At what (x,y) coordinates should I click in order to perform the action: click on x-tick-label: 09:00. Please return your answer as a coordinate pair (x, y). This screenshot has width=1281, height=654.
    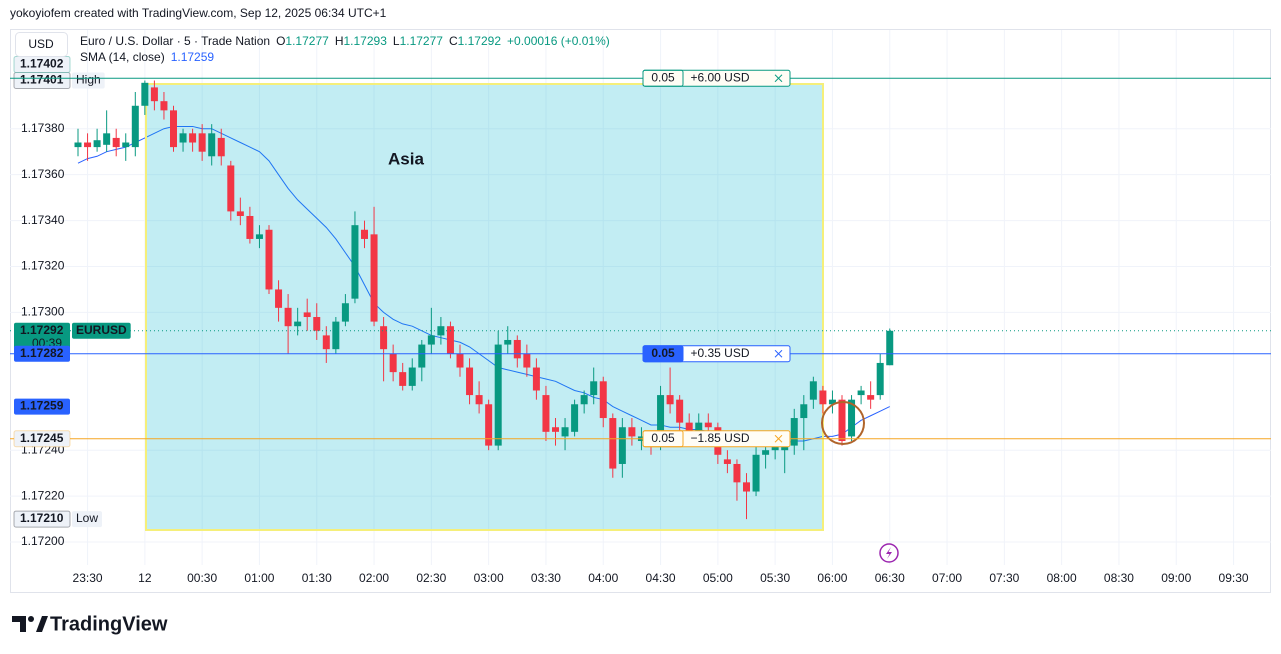
    Looking at the image, I should click on (1176, 578).